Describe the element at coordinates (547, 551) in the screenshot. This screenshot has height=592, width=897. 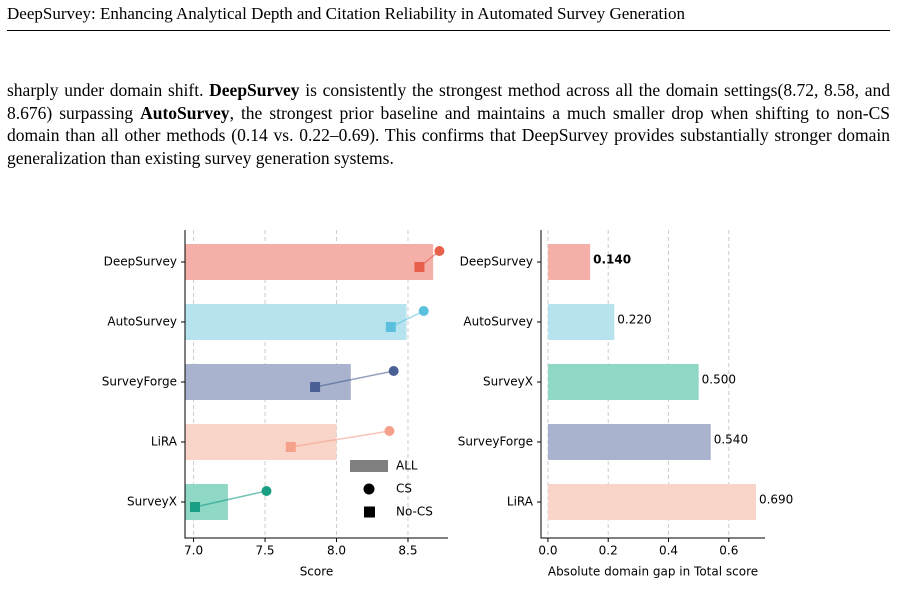
I see `x-tick-label: 0.0` at that location.